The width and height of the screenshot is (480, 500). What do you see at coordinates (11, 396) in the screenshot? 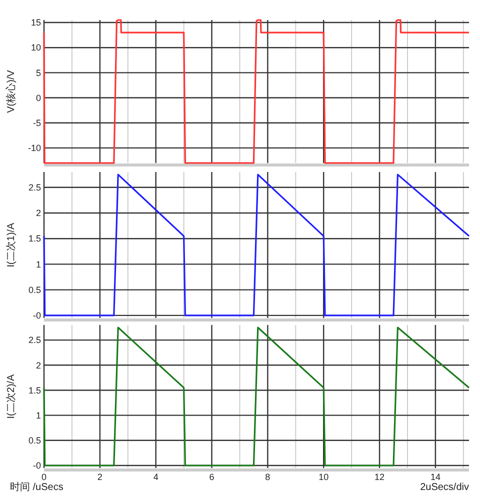
I see `y-axis-title: I(二次2)/A` at bounding box center [11, 396].